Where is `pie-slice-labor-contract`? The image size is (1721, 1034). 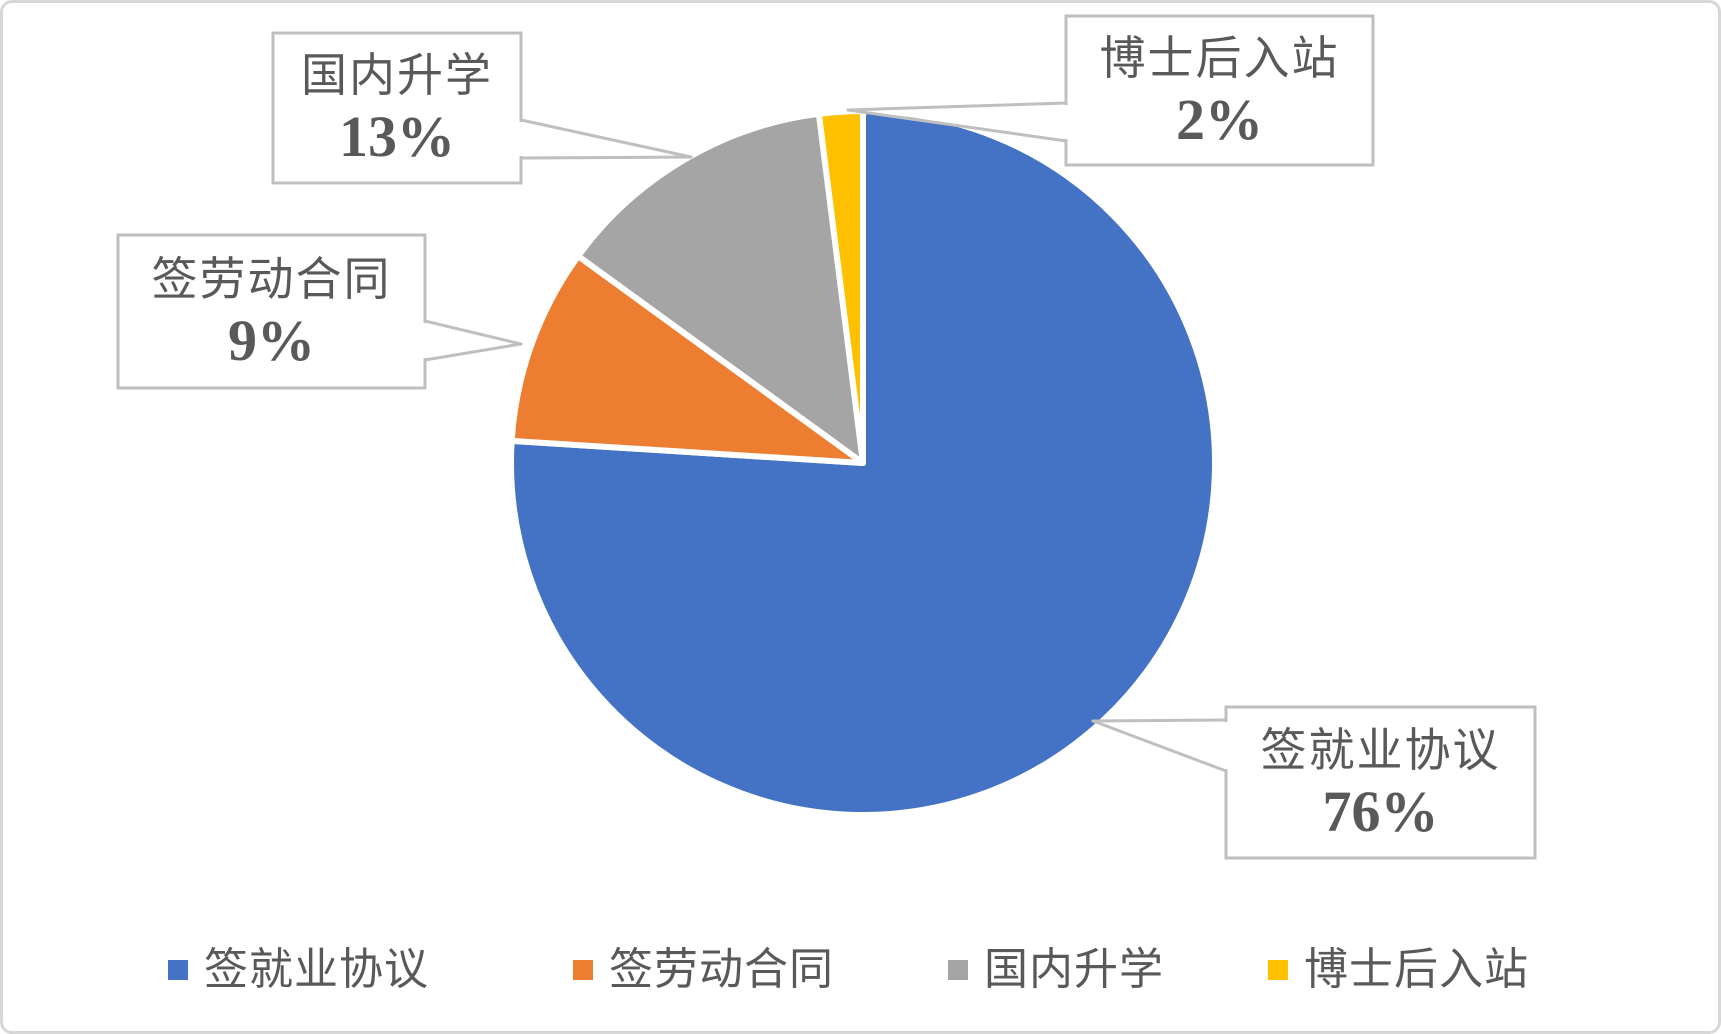 pie-slice-labor-contract is located at coordinates (687, 359).